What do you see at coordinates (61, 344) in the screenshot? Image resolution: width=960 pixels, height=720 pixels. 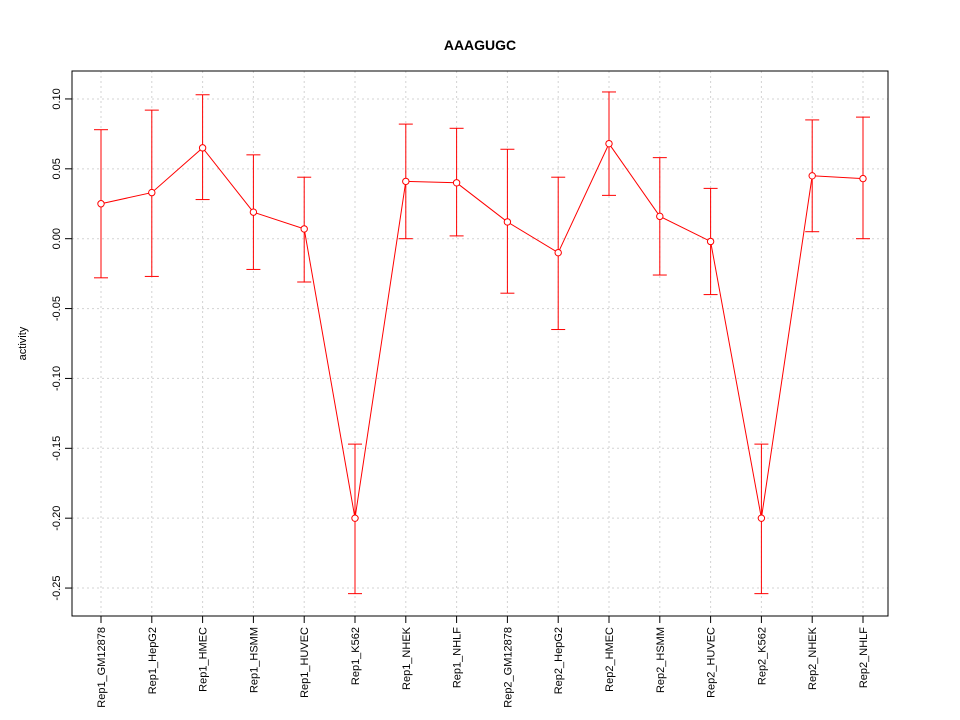 I see `y-axis: -0.25 -0.20 -0.15 -0.10 -0.05 0.00 0.05 0.10` at bounding box center [61, 344].